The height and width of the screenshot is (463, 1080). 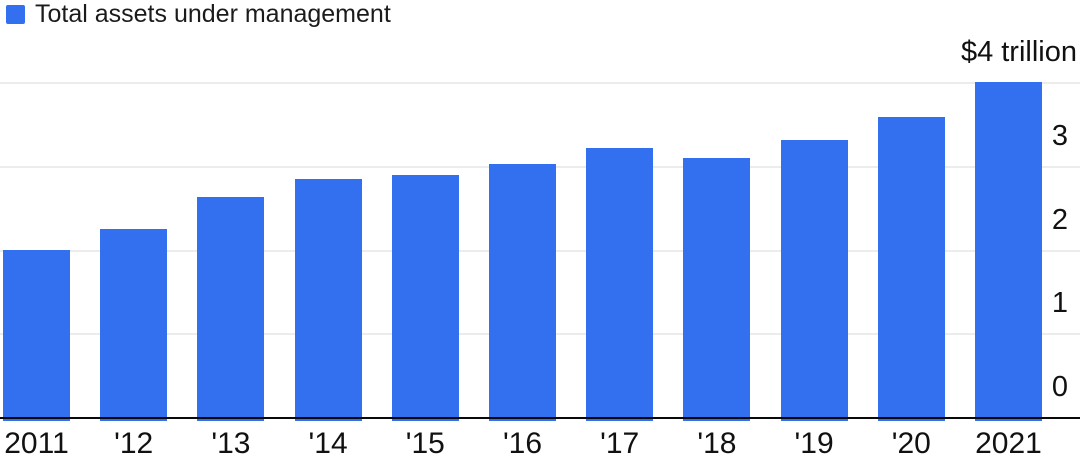 I want to click on legend-label: Total assets under management, so click(x=213, y=14).